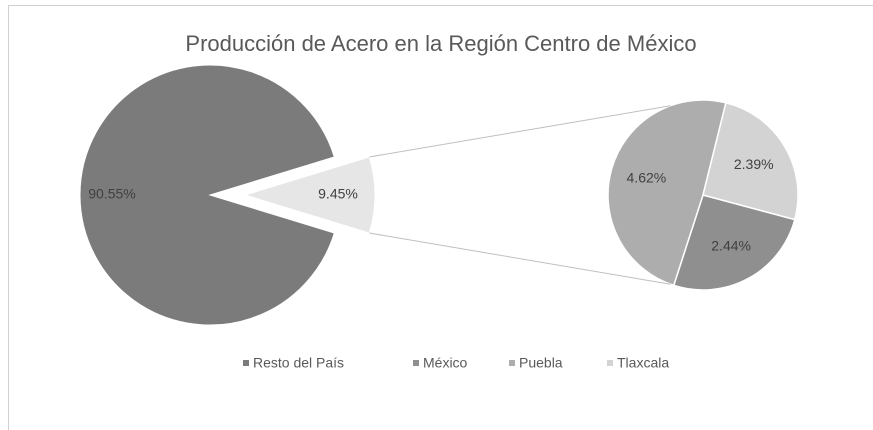 The width and height of the screenshot is (873, 430). What do you see at coordinates (754, 164) in the screenshot?
I see `data-label: 2.39%` at bounding box center [754, 164].